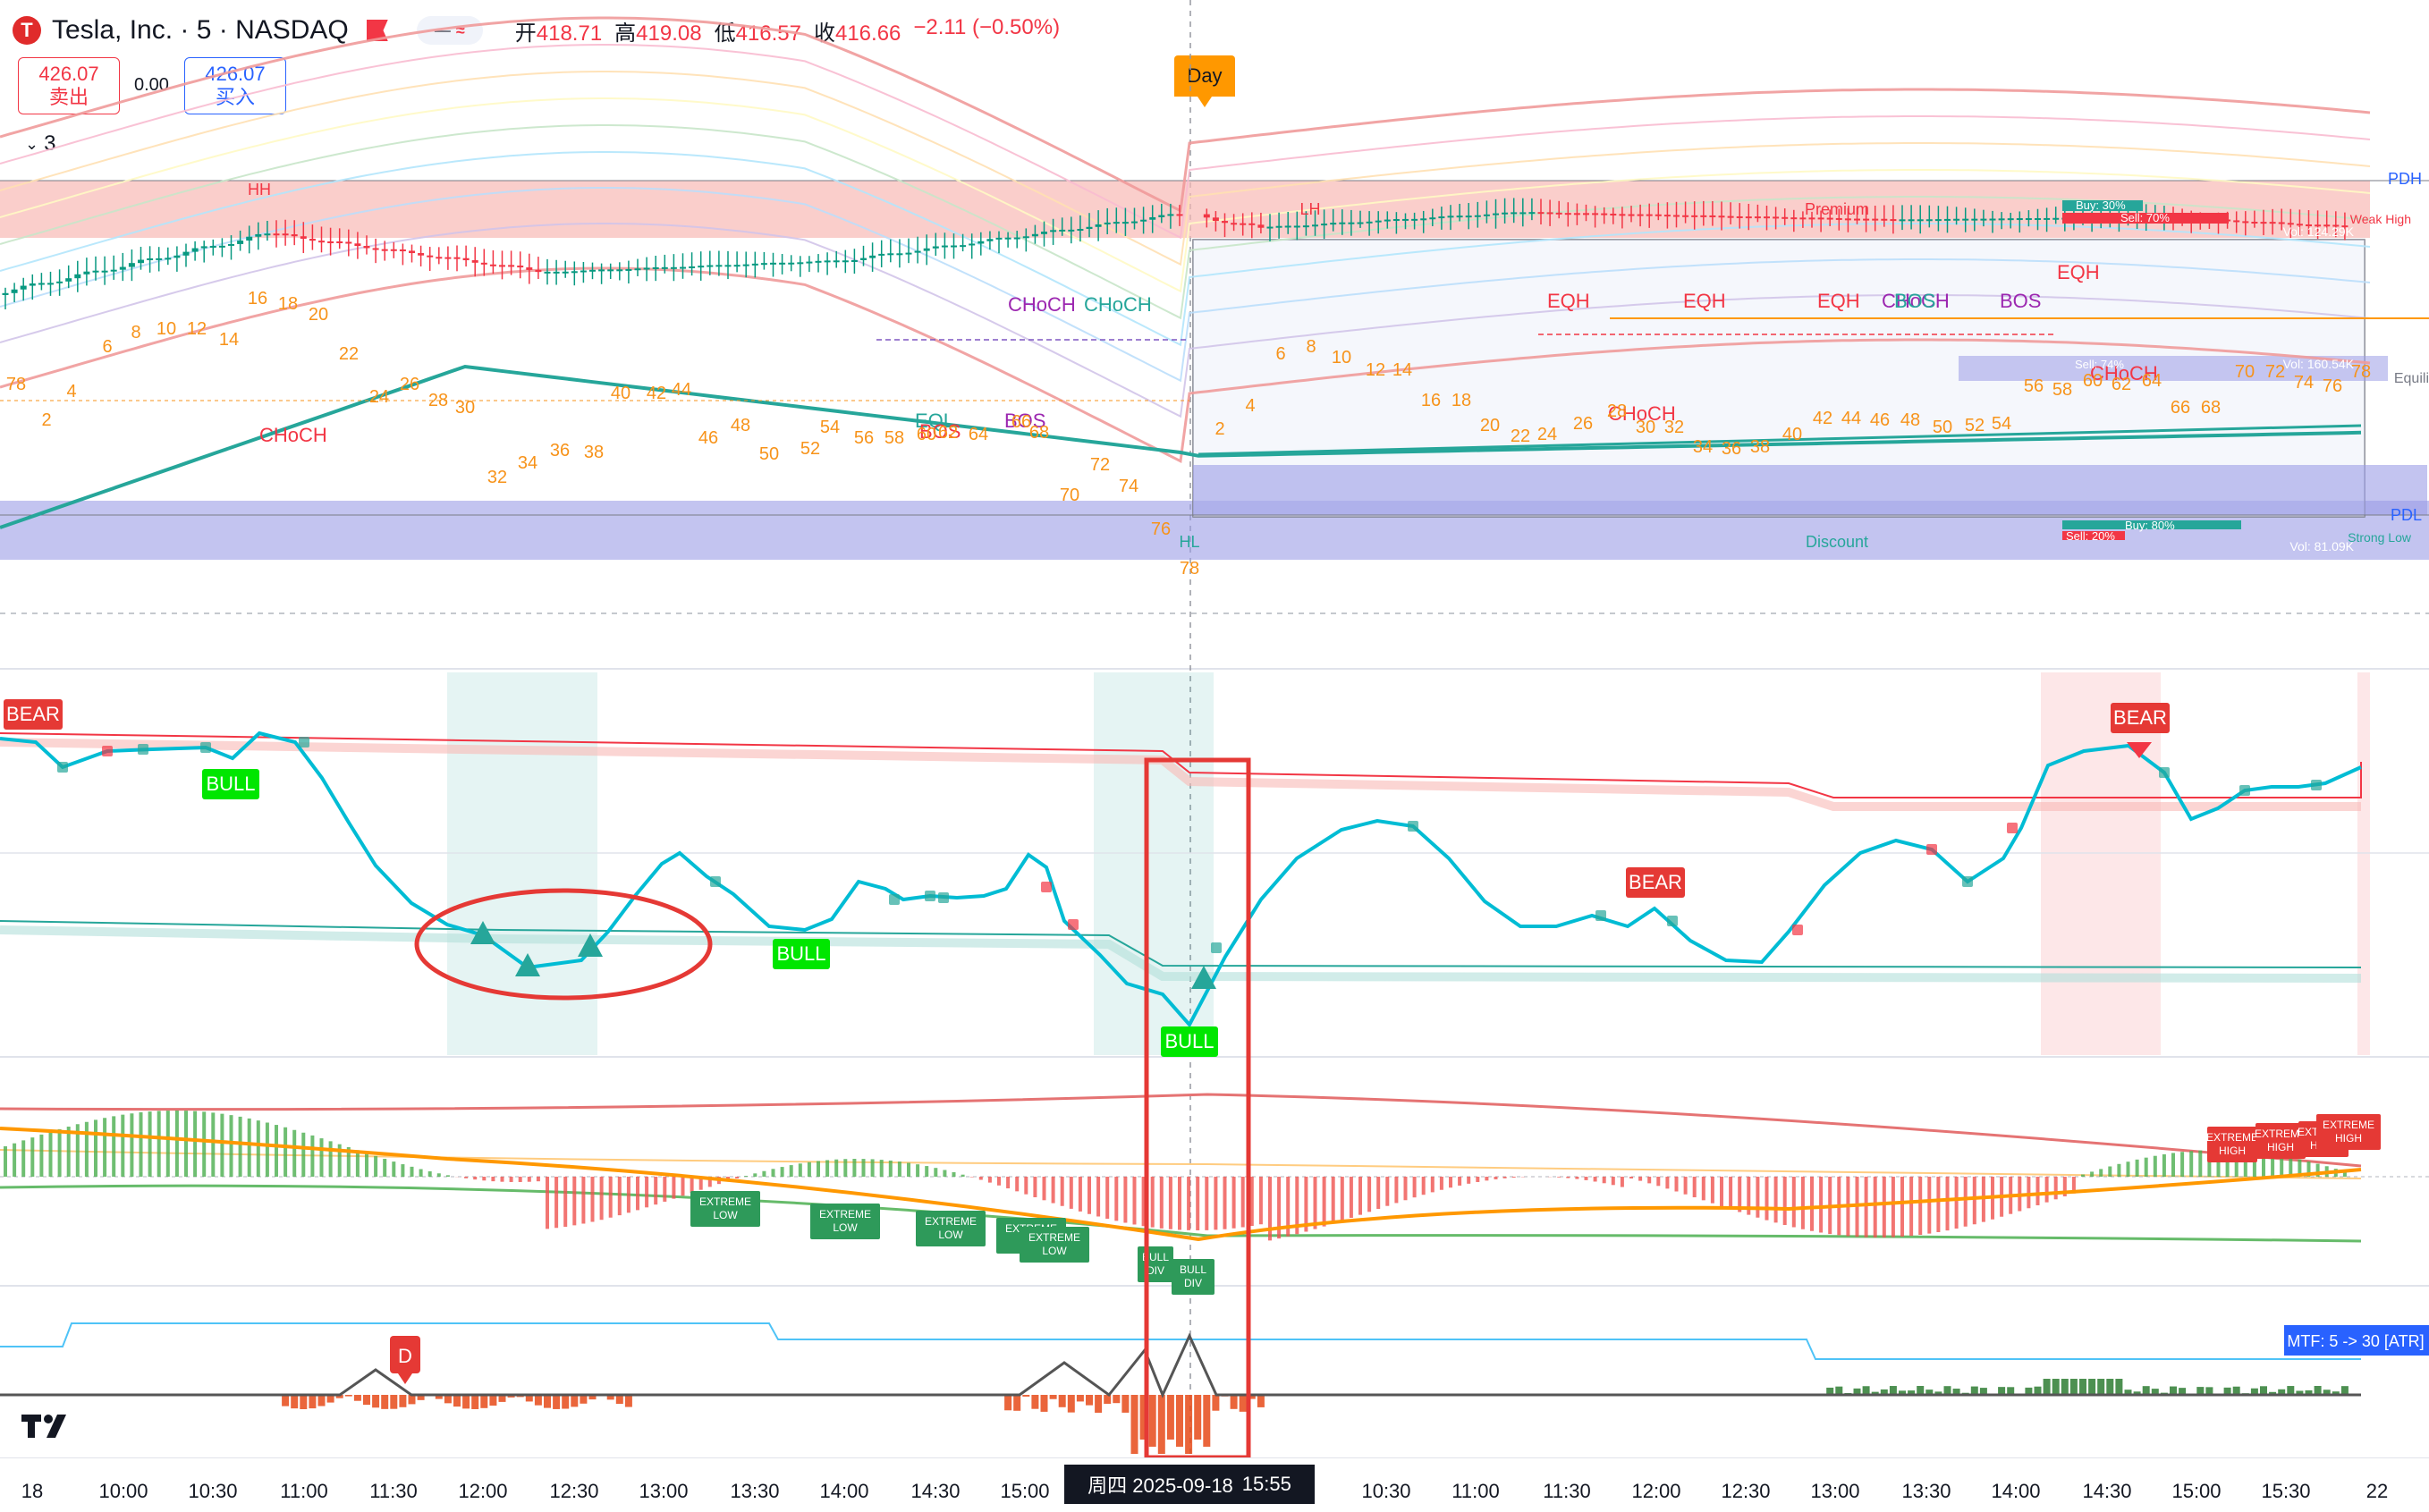 The width and height of the screenshot is (2429, 1512). I want to click on swing-number: 10, so click(167, 329).